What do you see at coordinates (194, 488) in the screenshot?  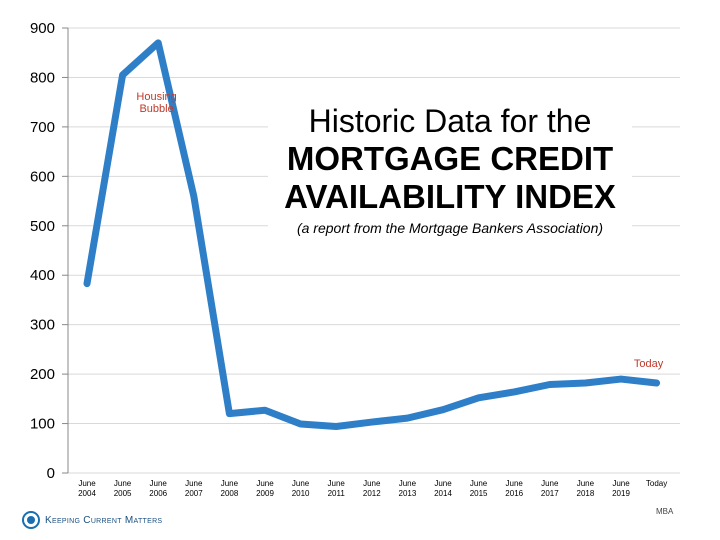 I see `x-tick-label: June 2007` at bounding box center [194, 488].